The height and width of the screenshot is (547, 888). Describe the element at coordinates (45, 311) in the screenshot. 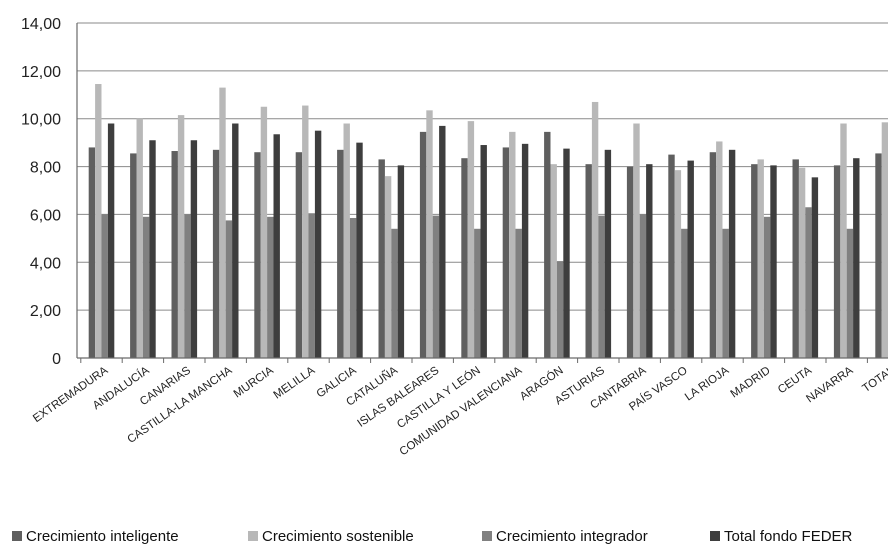

I see `y-tick-label: 2,00` at that location.